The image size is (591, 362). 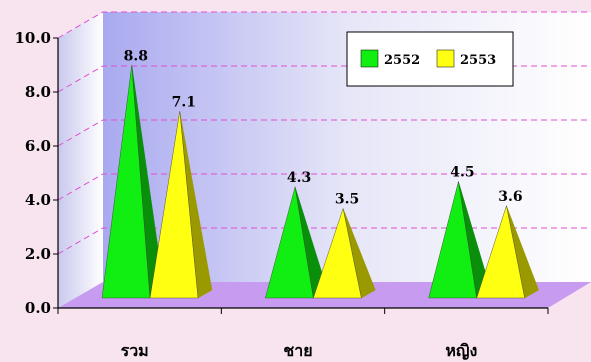 I want to click on x-tick-label-รวม: รวม, so click(x=135, y=350).